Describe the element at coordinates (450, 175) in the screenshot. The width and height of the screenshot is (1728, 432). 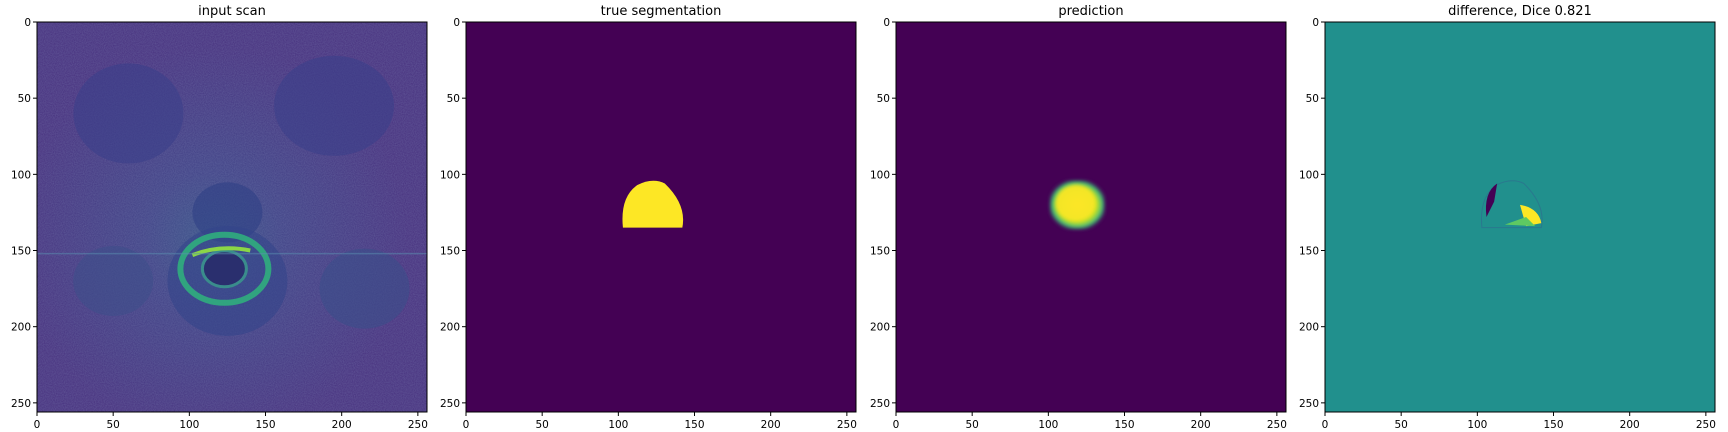
I see `true-segmentation-y-tick-label: 100` at that location.